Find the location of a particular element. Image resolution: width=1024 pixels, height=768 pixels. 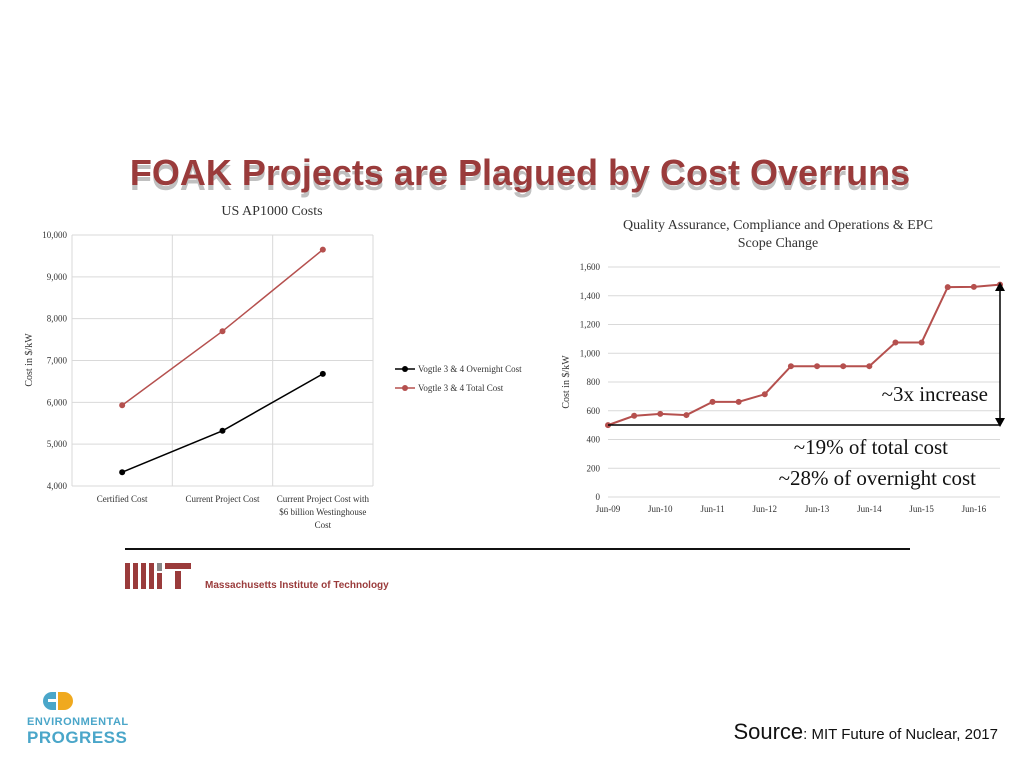

left-y-axis-label: Cost in $/kW is located at coordinates (29, 360).